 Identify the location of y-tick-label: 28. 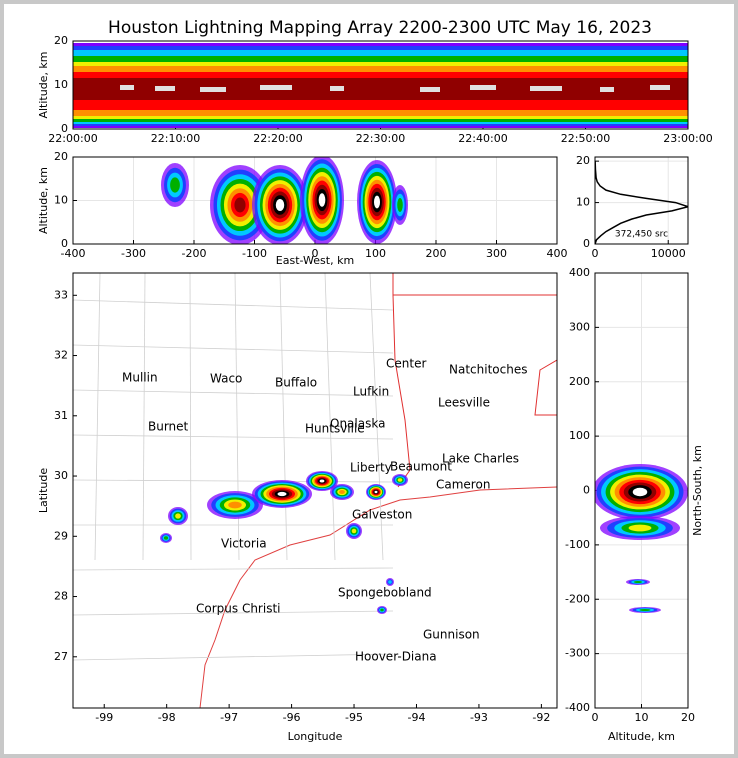
(61, 596).